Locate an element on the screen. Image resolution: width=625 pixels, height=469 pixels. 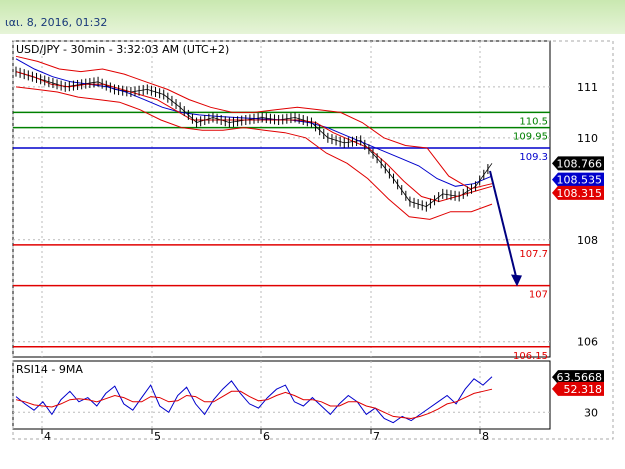
rsi-value-tag-0: 63.5668 is located at coordinates (580, 377).